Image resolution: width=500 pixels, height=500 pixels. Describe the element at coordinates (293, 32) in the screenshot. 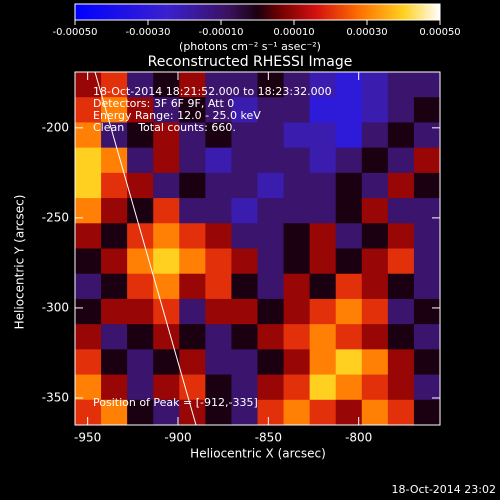

I see `colorbar-tick-label: 0.00010` at that location.